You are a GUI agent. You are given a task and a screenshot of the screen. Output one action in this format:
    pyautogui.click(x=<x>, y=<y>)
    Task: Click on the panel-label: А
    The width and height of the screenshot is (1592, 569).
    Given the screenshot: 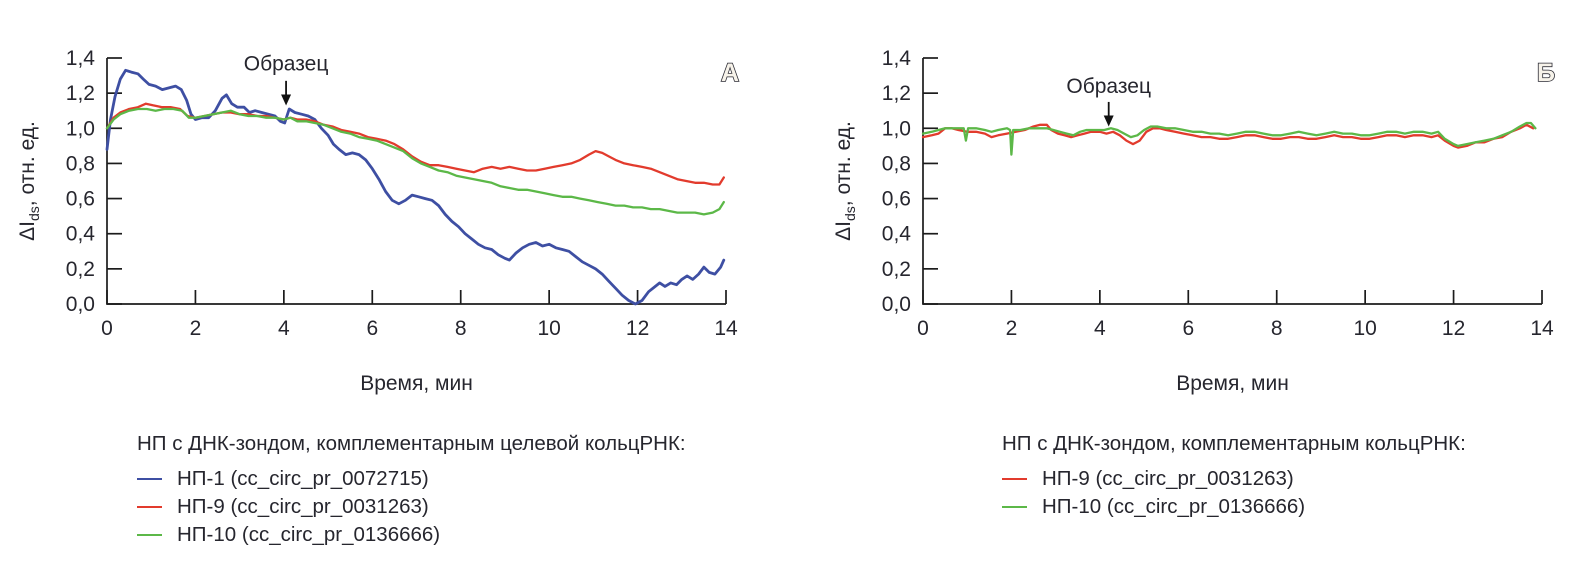 What is the action you would take?
    pyautogui.click(x=730, y=73)
    